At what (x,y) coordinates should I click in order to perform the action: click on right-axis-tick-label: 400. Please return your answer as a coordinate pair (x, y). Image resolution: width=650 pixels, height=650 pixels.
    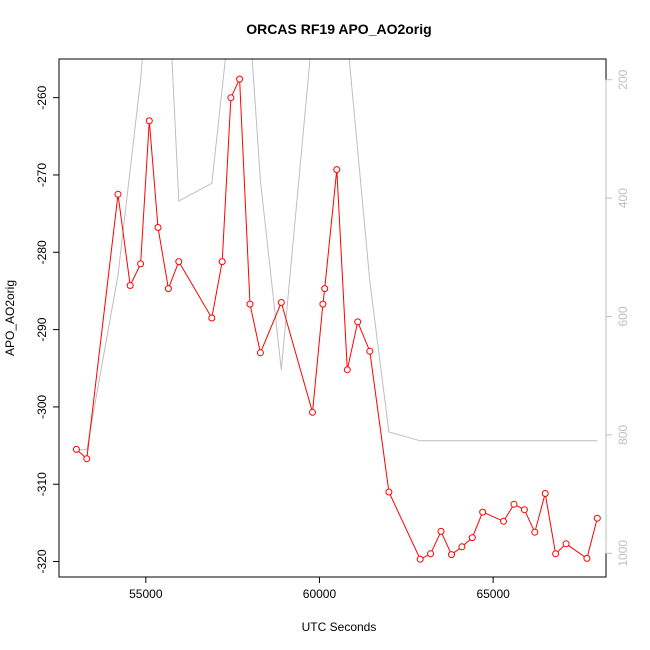
    Looking at the image, I should click on (623, 198).